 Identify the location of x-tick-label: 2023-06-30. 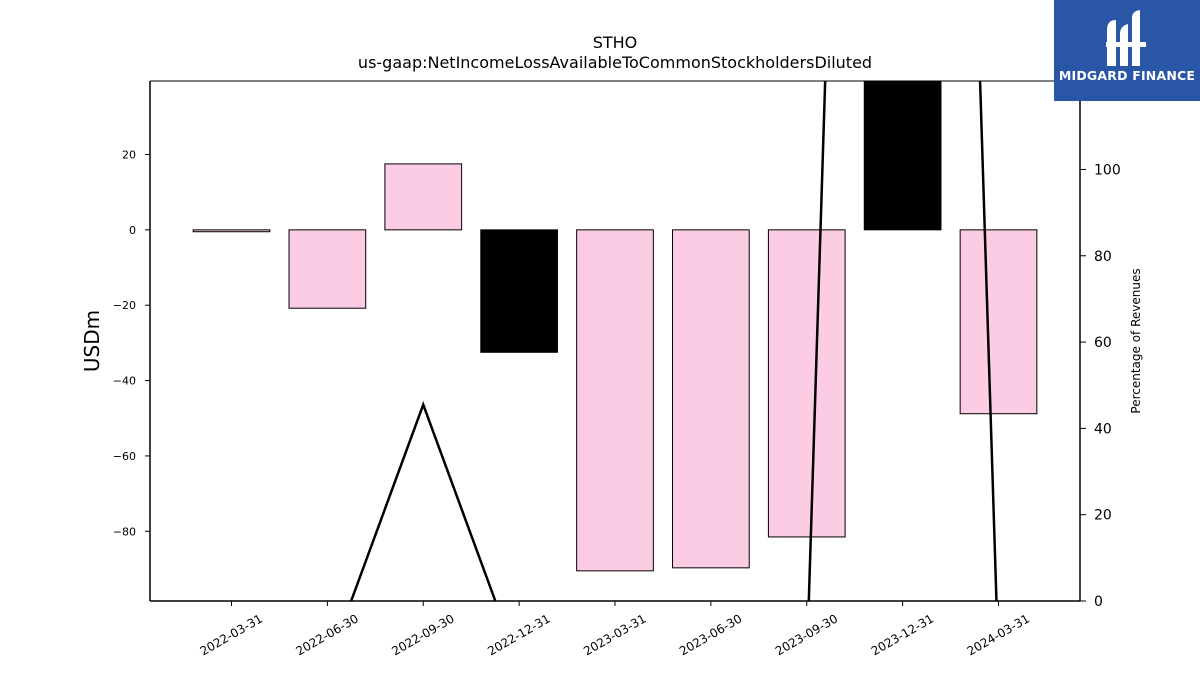
(710, 634).